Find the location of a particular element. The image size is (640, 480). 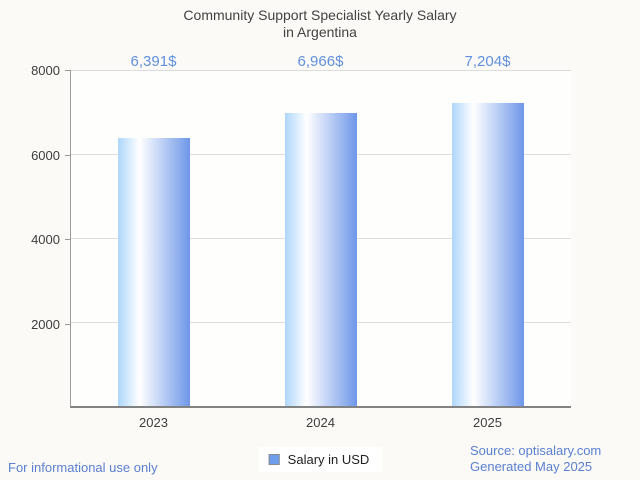

value-label-2023: 6,391$ is located at coordinates (153, 61).